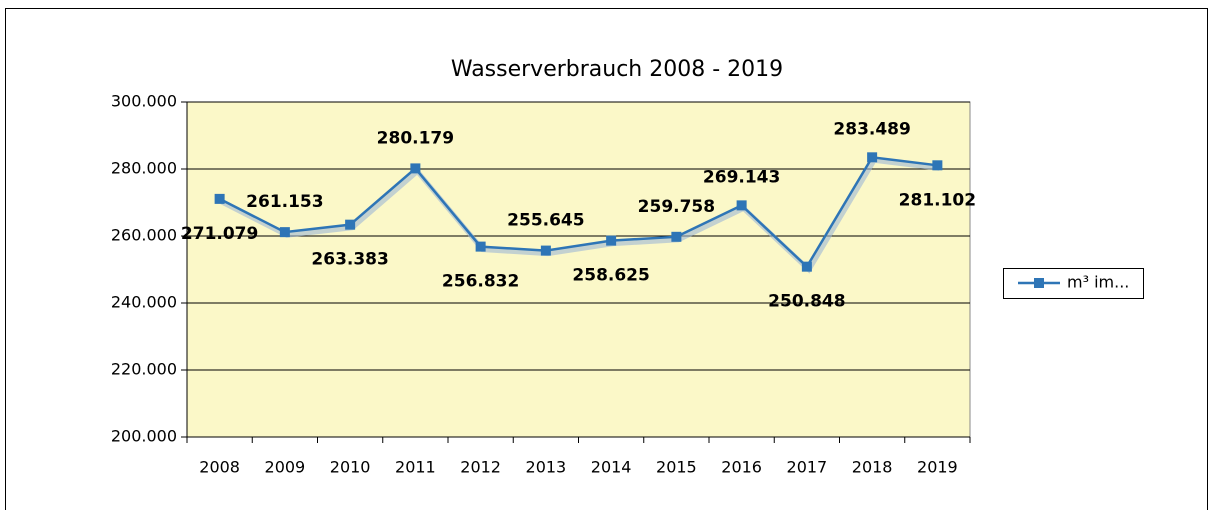  Describe the element at coordinates (144, 369) in the screenshot. I see `y-tick-label: 220.000` at that location.